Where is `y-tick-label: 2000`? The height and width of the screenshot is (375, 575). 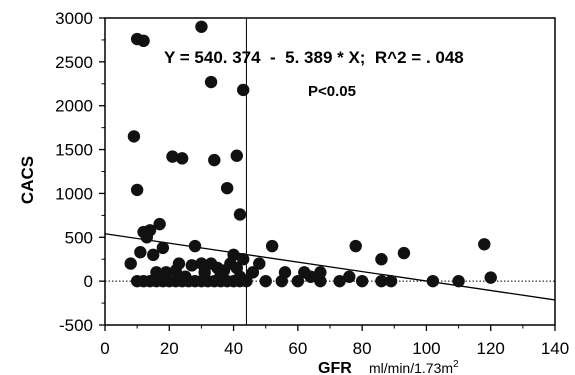
y-tick-label: 2000 is located at coordinates (74, 106).